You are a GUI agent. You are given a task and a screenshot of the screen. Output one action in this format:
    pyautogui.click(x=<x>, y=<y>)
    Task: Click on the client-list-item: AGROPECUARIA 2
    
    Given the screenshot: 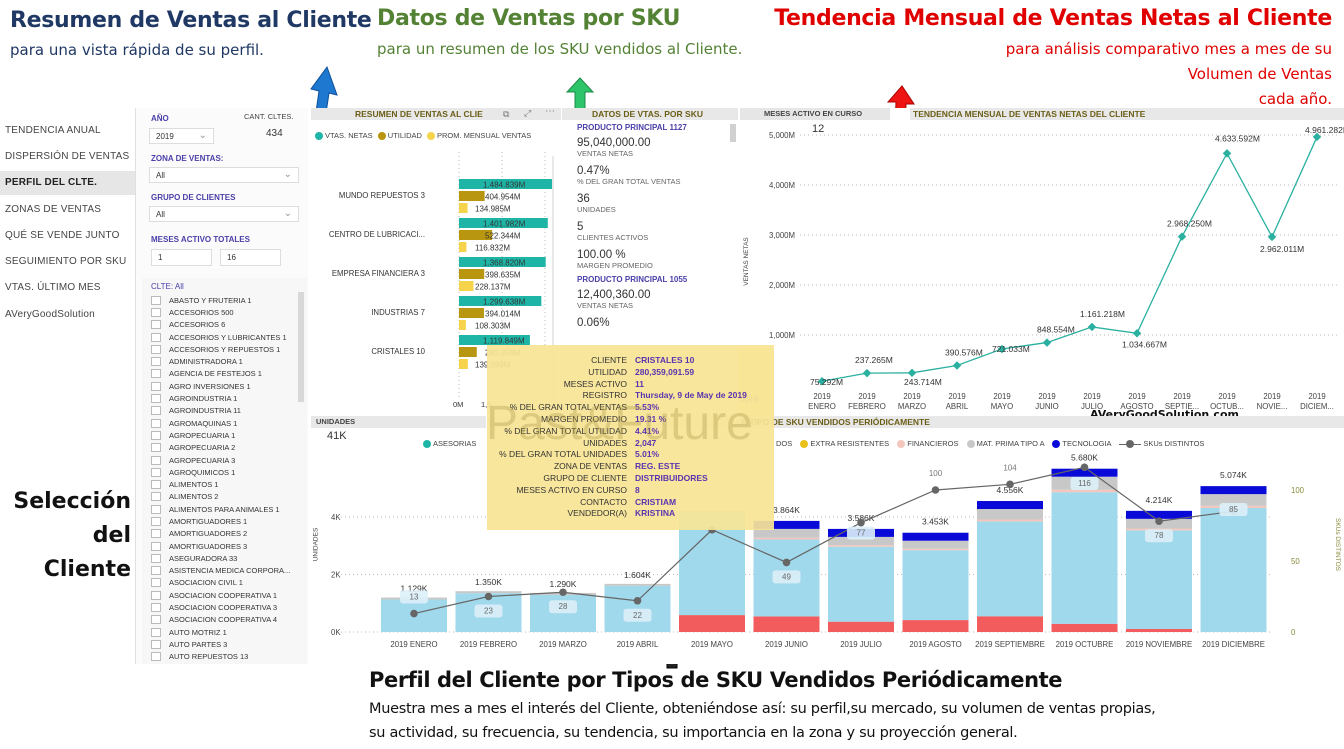 What is the action you would take?
    pyautogui.click(x=224, y=448)
    